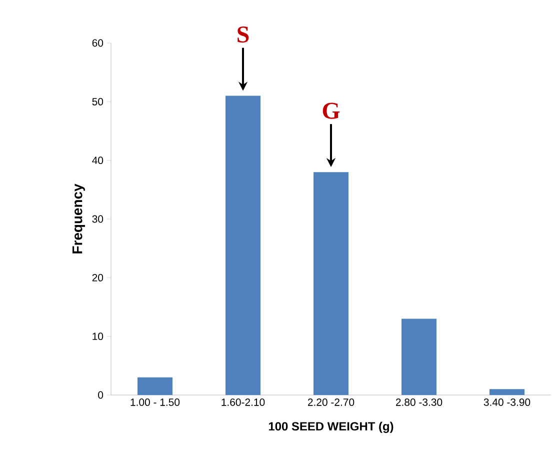 This screenshot has height=466, width=552. Describe the element at coordinates (98, 43) in the screenshot. I see `y-tick-label: 60` at that location.